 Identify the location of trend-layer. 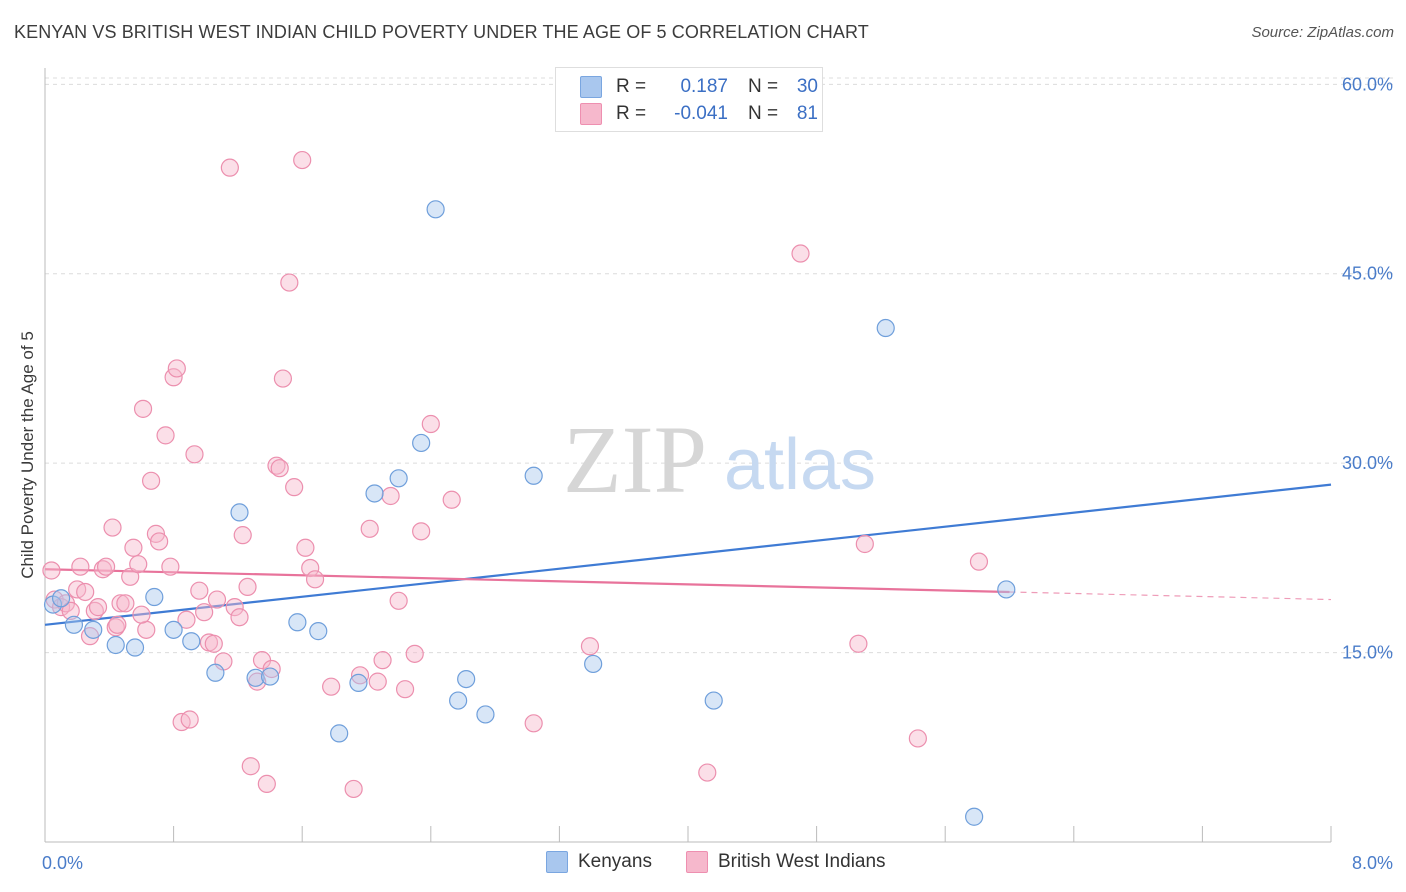
(688, 554).